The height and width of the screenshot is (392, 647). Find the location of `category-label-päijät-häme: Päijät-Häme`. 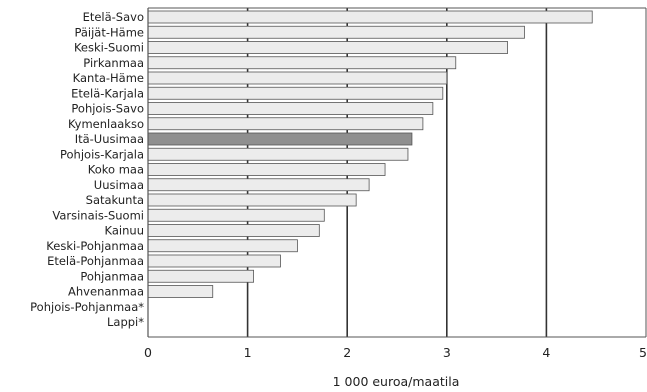

category-label-päijät-häme: Päijät-Häme is located at coordinates (109, 32).